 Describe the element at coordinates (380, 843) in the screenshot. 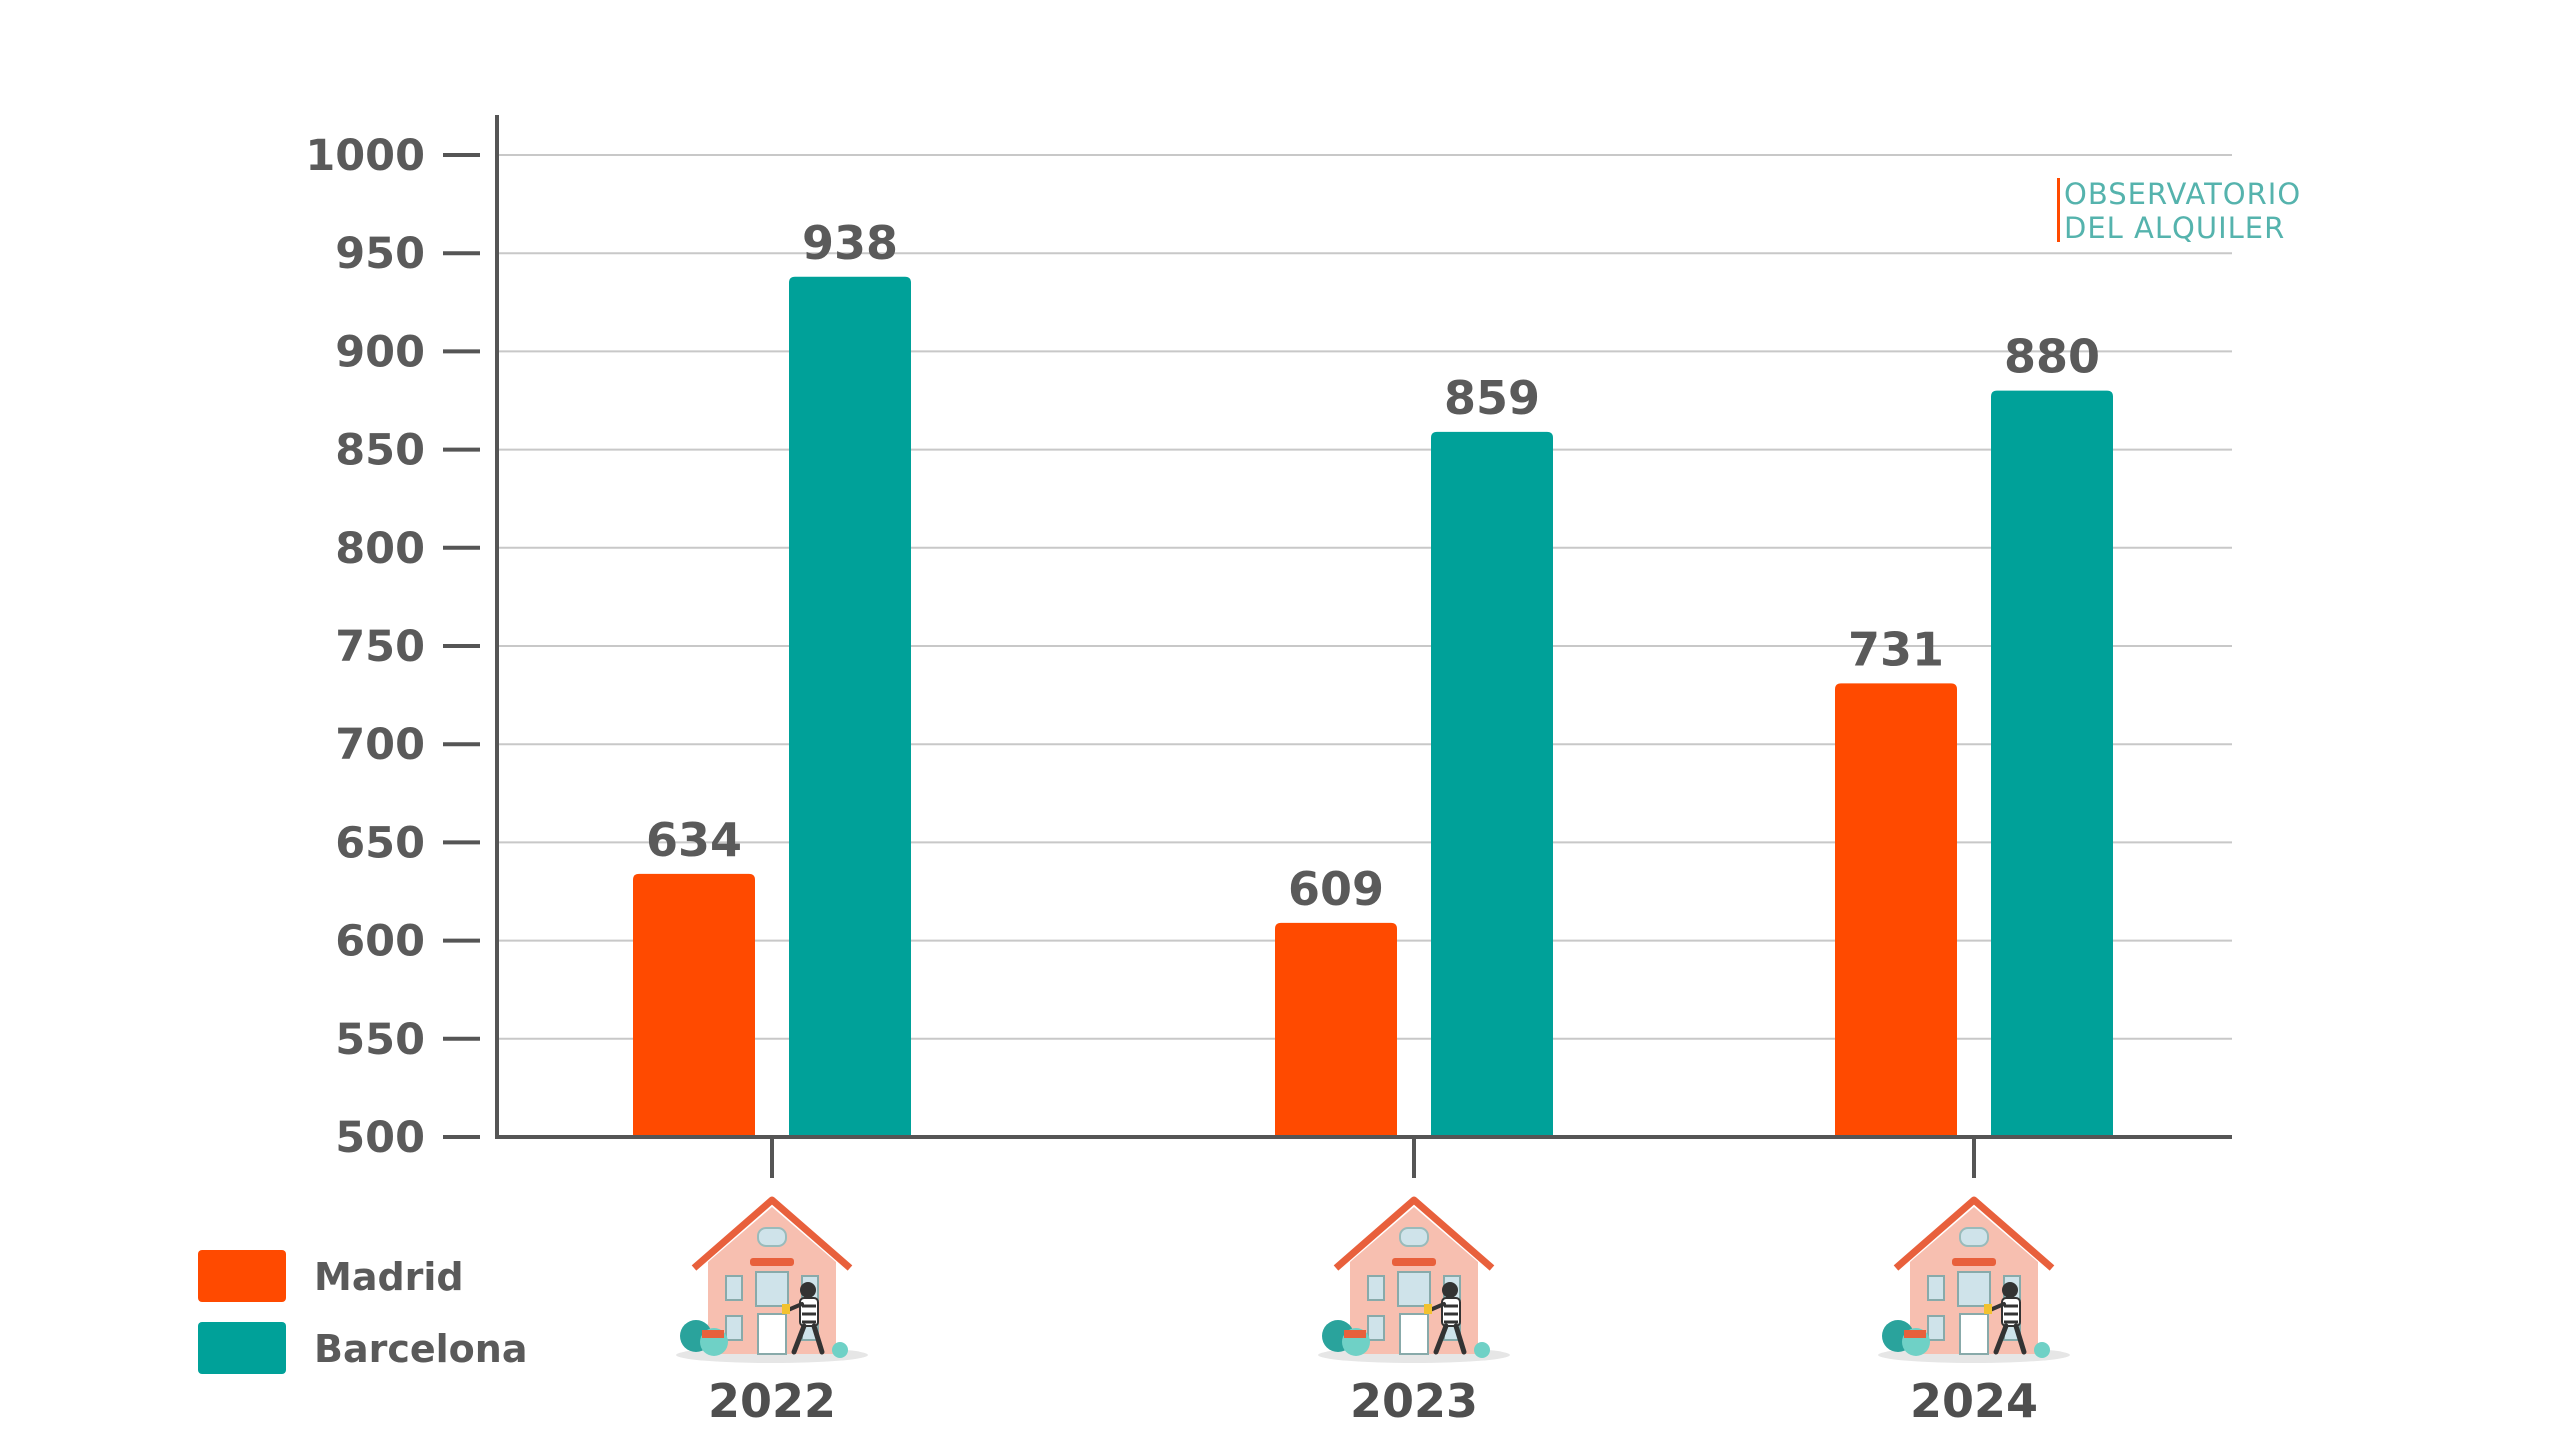

I see `y-tick-label: 650` at that location.